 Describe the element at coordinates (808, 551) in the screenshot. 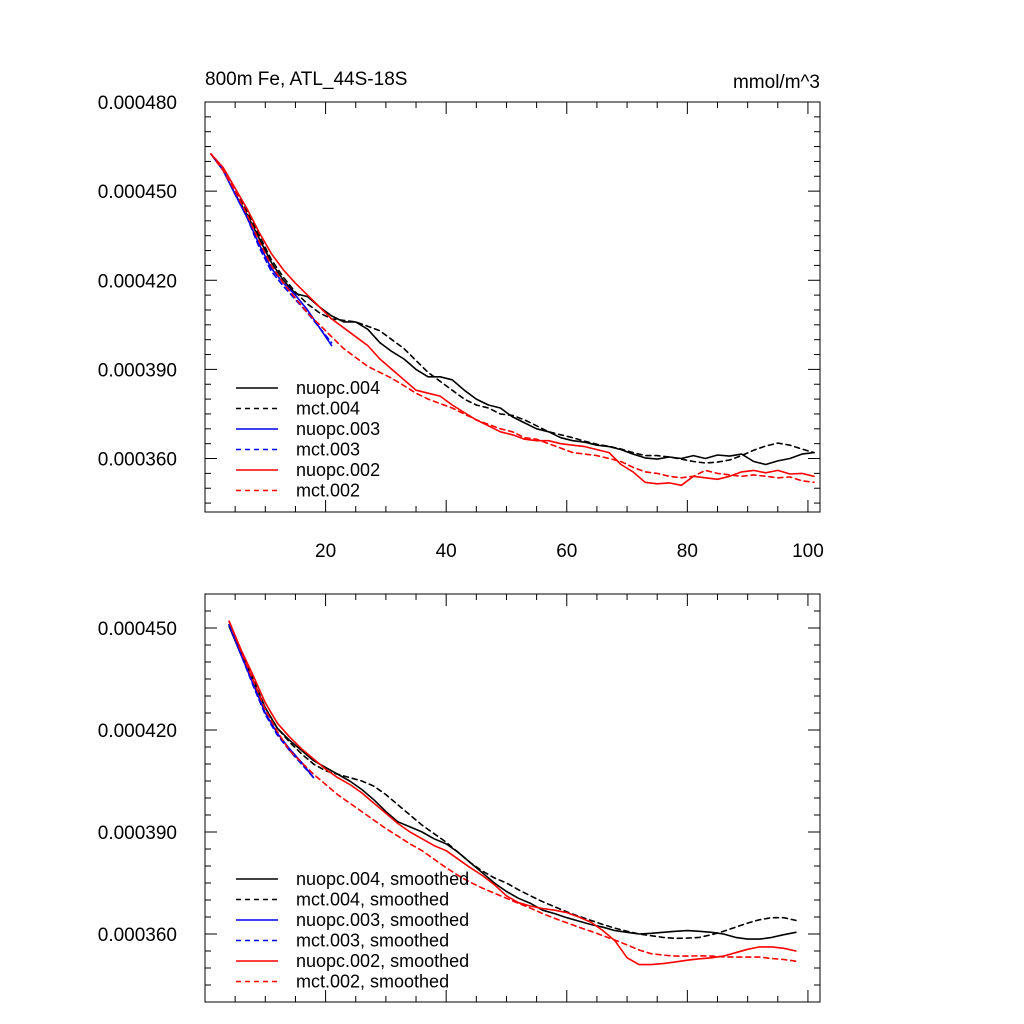

I see `x-tick-label: 100` at that location.